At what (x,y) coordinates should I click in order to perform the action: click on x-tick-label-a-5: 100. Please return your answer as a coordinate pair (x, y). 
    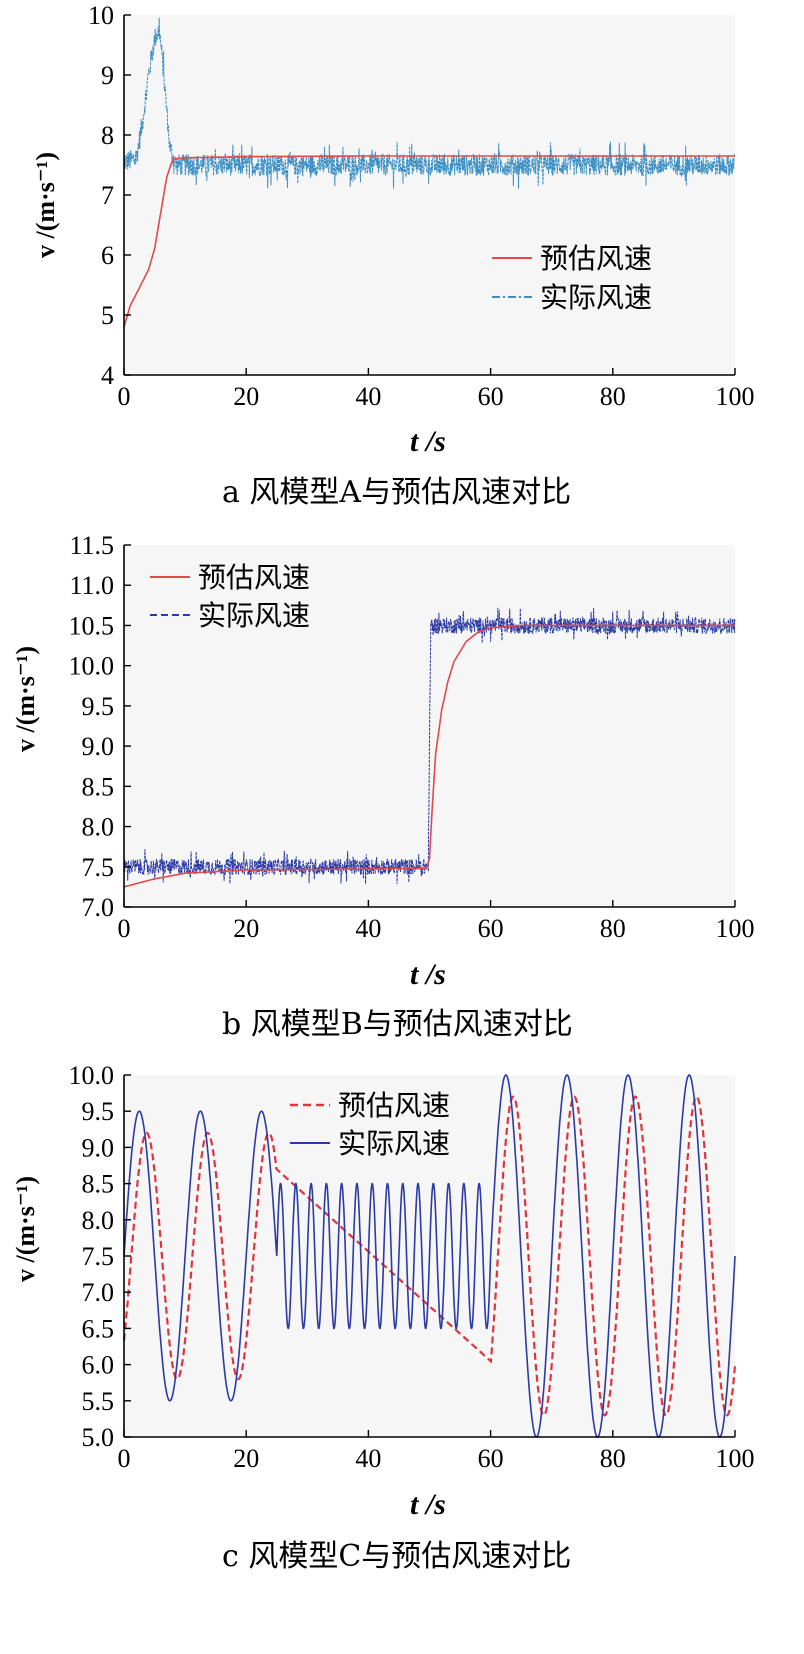
    Looking at the image, I should click on (735, 396).